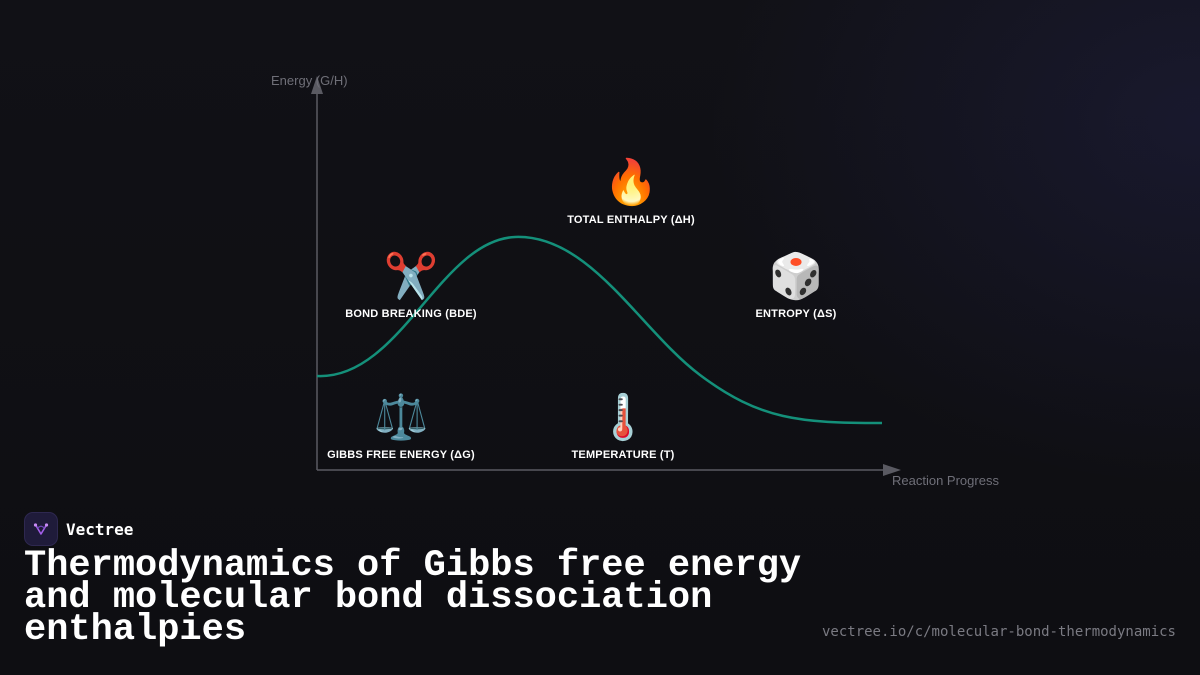 Image resolution: width=1200 pixels, height=675 pixels. What do you see at coordinates (796, 276) in the screenshot?
I see `dice-icon: 🎲` at bounding box center [796, 276].